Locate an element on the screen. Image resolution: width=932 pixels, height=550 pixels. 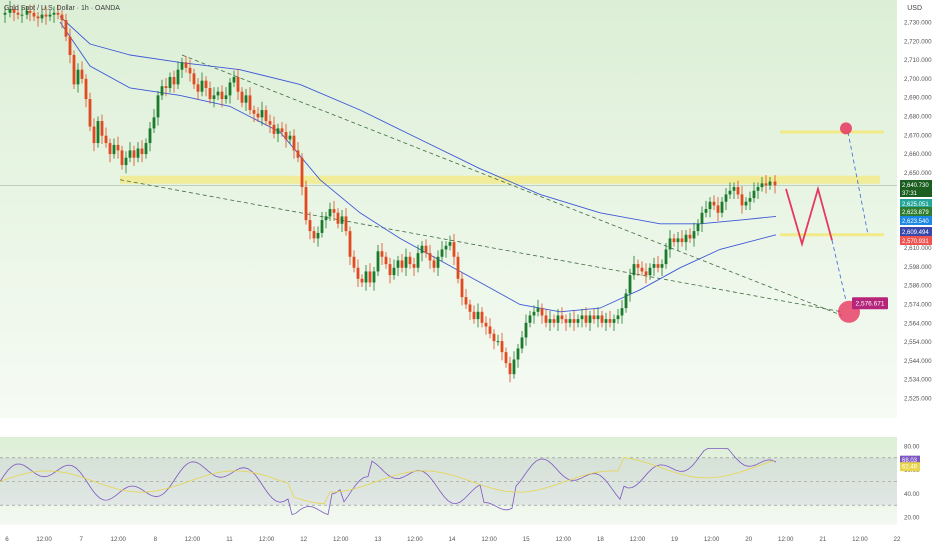
time-axis-tick: 7 is located at coordinates (81, 539).